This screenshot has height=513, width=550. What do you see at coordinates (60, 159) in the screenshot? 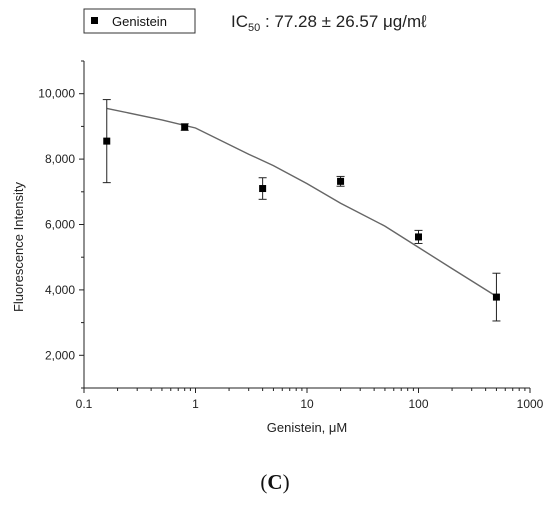
I see `y-tick-label: 8,000` at bounding box center [60, 159].